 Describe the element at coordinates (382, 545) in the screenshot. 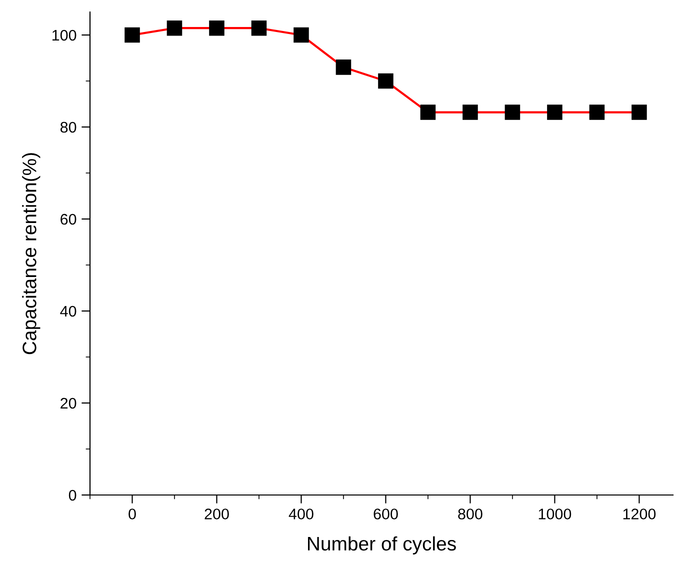

I see `x-axis-title: Number of cycles` at that location.